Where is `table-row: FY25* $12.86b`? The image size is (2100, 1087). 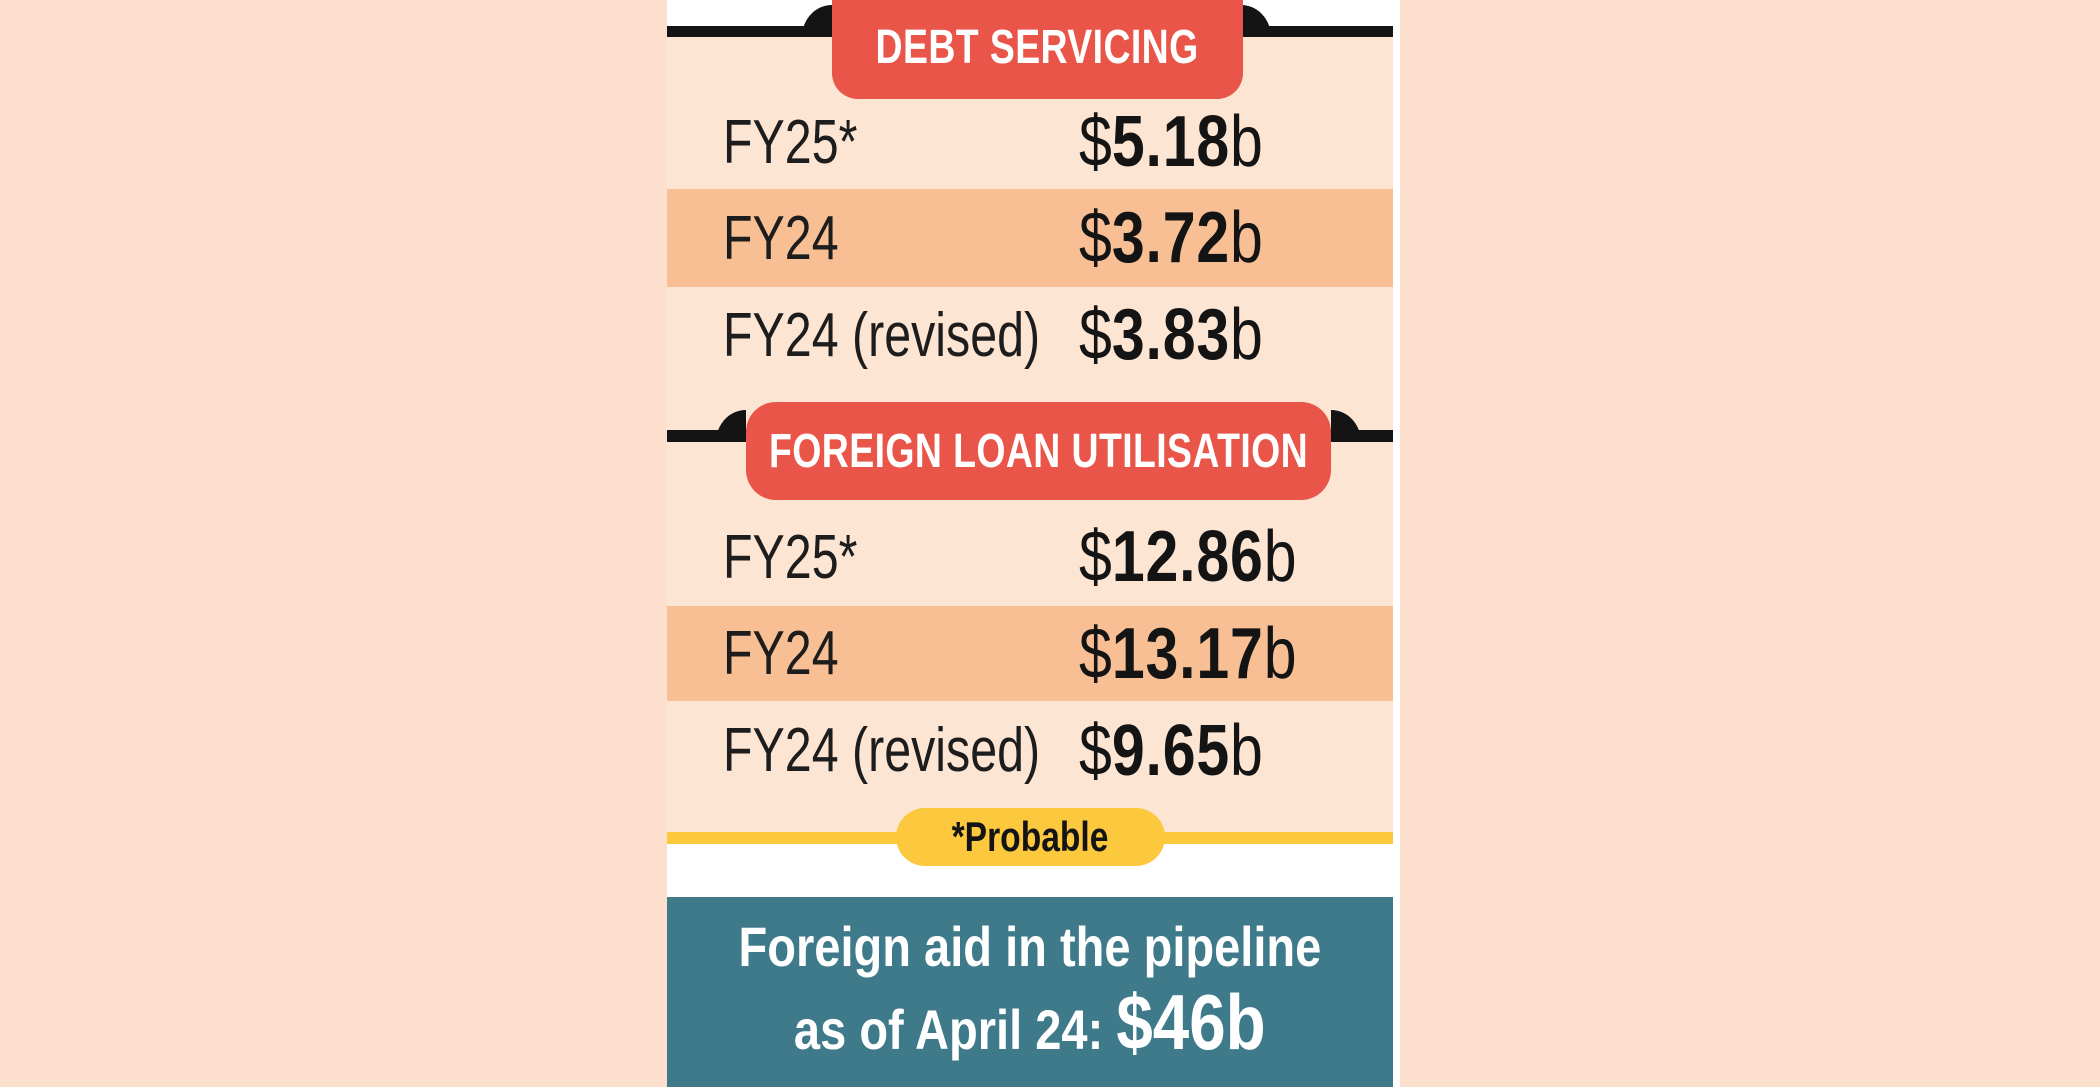
table-row: FY25* $12.86b is located at coordinates (1030, 557).